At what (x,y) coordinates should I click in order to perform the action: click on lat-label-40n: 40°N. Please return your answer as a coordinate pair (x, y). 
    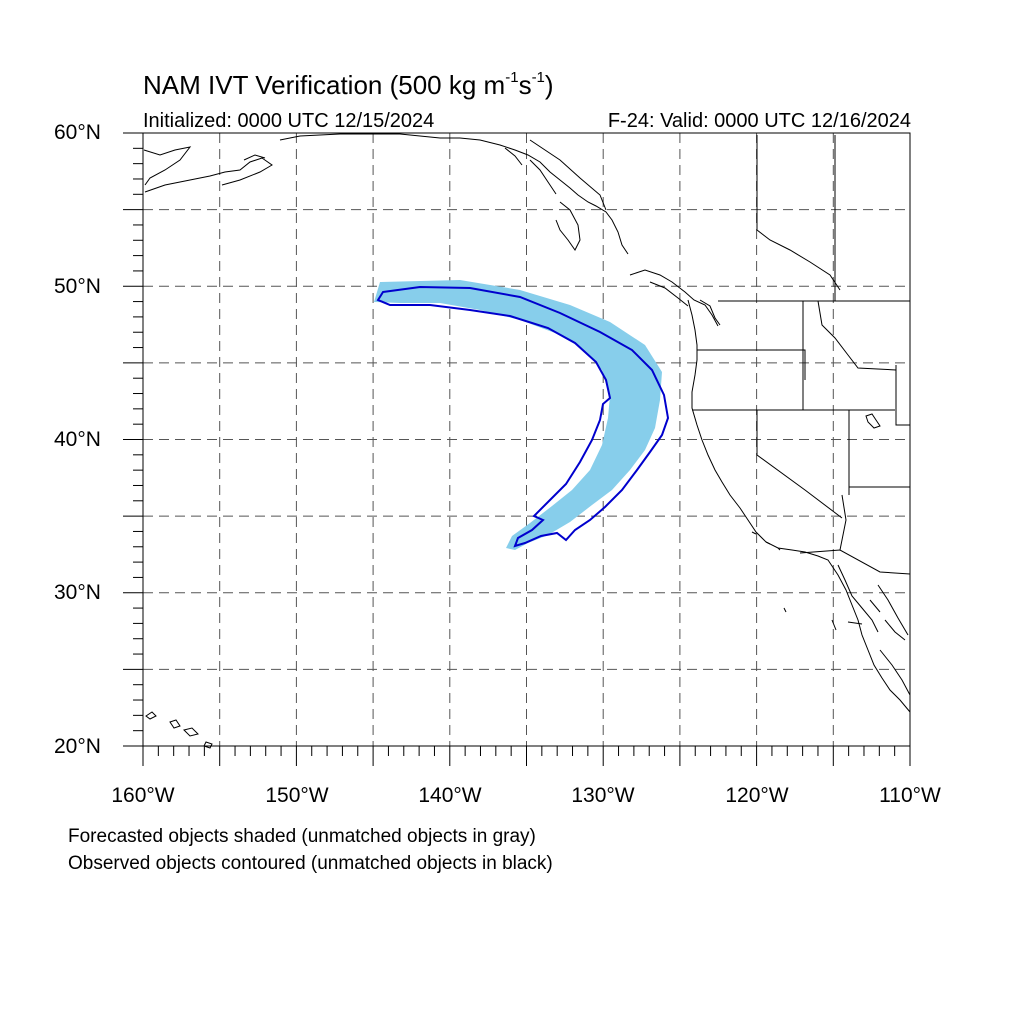
    Looking at the image, I should click on (77, 439).